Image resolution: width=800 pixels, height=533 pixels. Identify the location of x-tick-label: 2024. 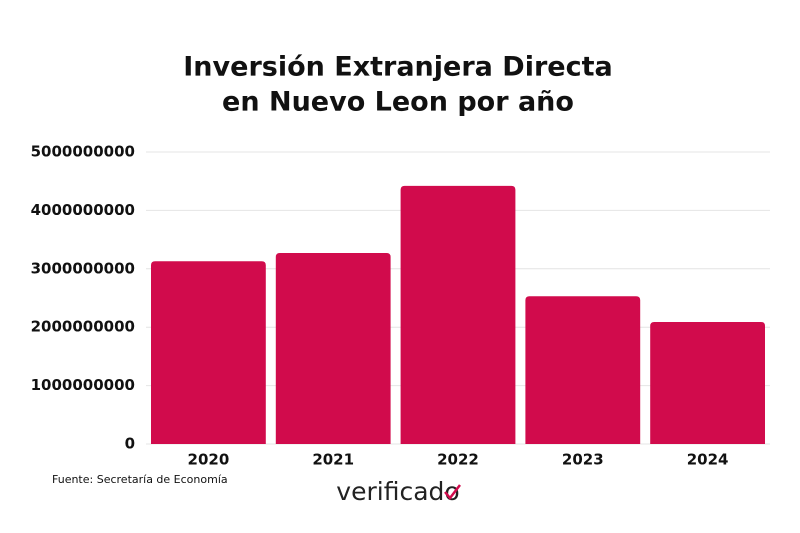
(708, 460).